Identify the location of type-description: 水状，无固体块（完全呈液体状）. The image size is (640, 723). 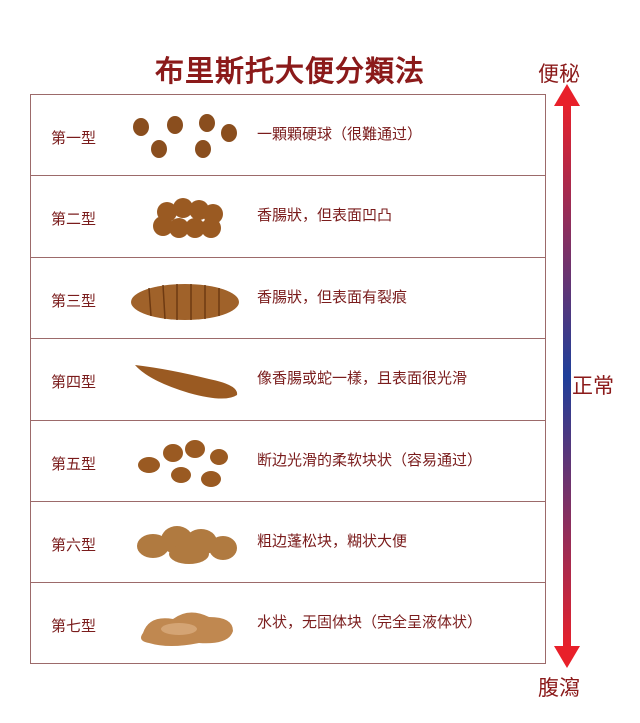
(370, 622).